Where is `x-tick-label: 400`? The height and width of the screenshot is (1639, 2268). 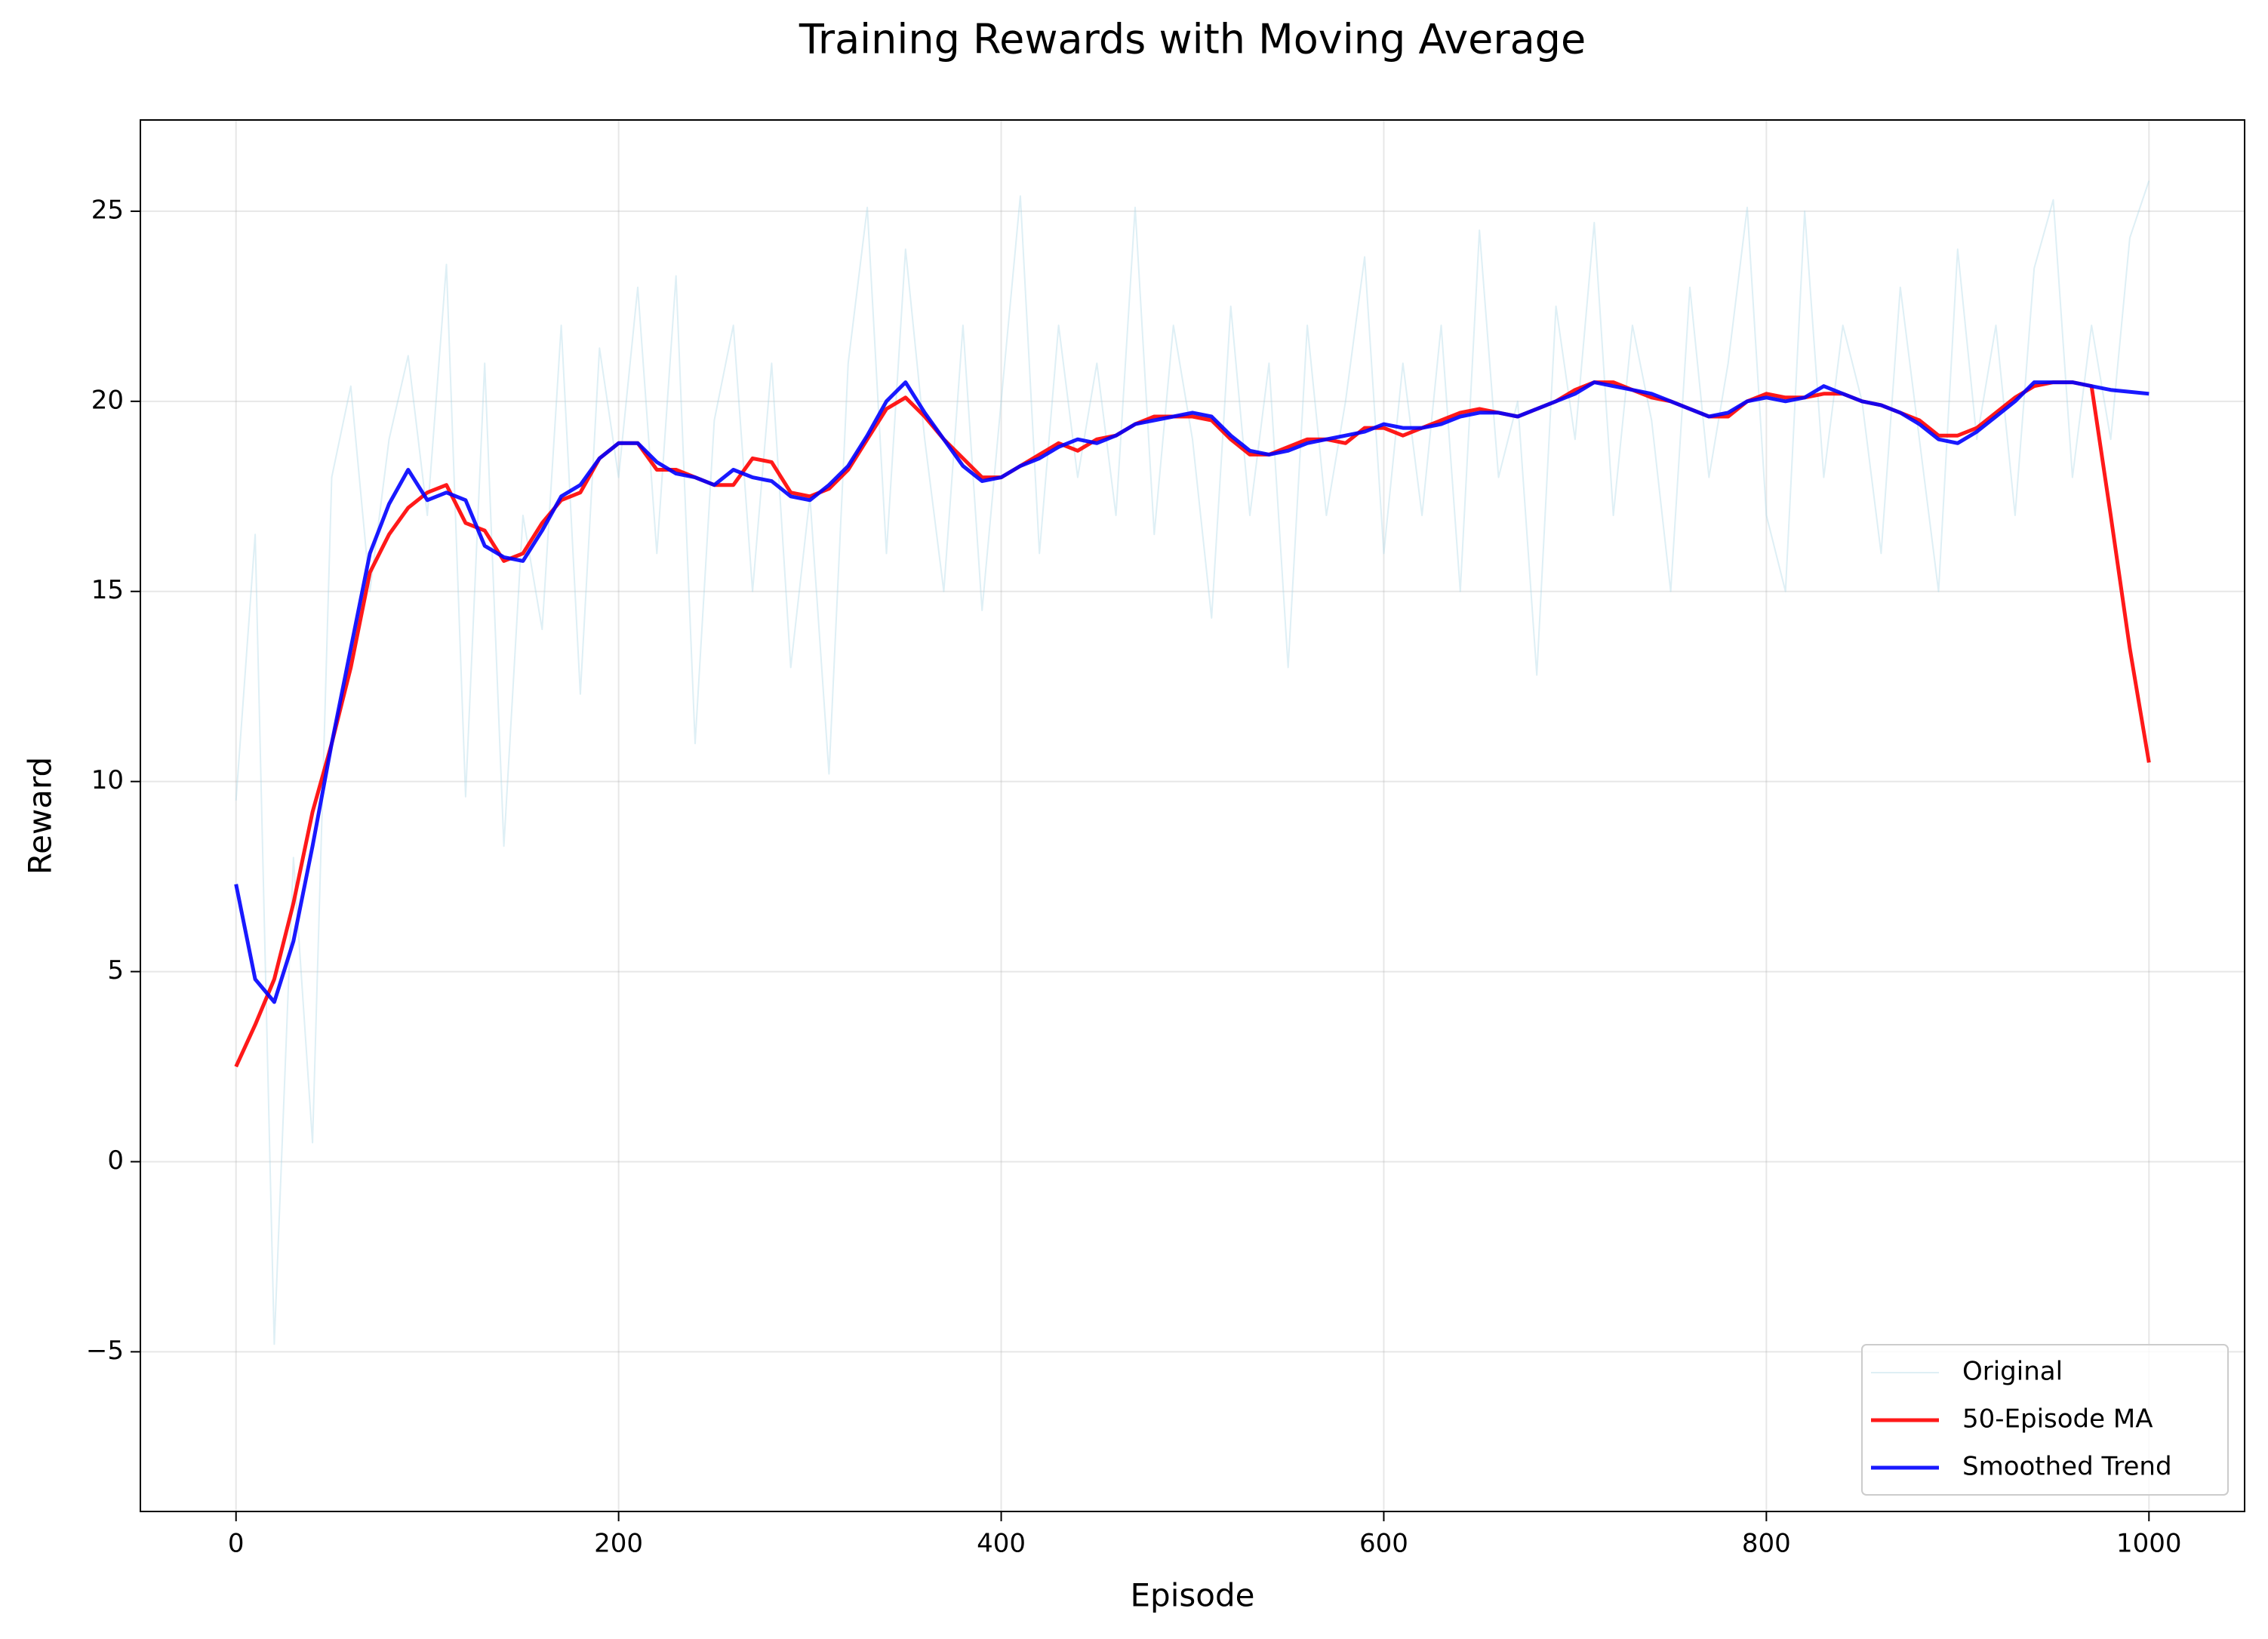
x-tick-label: 400 is located at coordinates (1001, 1544).